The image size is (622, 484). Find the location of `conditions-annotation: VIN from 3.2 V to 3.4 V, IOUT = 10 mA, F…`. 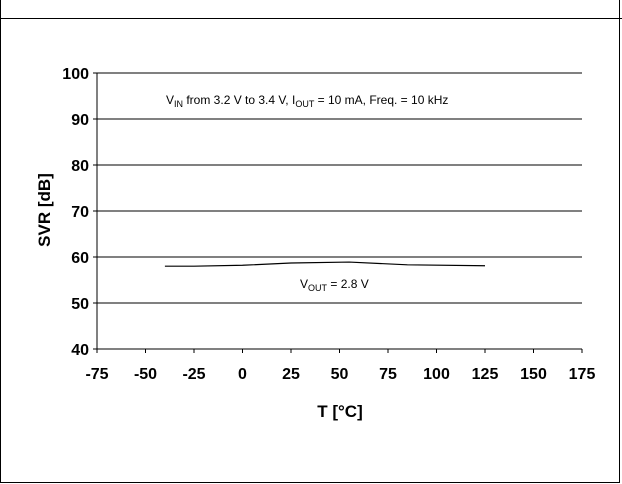

conditions-annotation: VIN from 3.2 V to 3.4 V, IOUT = 10 mA, F… is located at coordinates (307, 101).